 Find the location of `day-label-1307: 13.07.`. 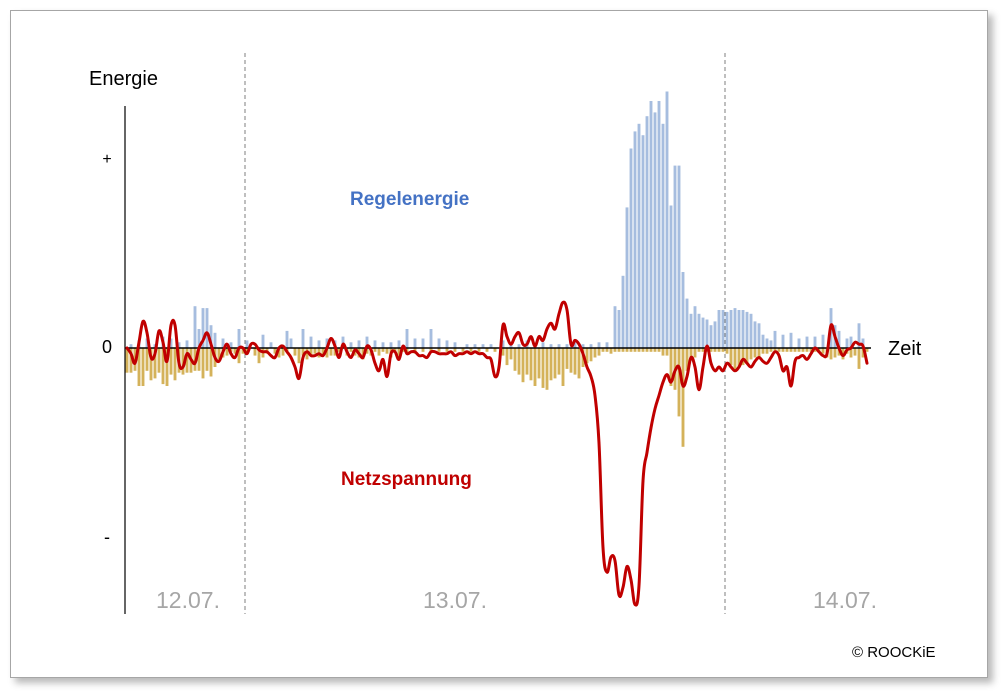

day-label-1307: 13.07. is located at coordinates (455, 600).